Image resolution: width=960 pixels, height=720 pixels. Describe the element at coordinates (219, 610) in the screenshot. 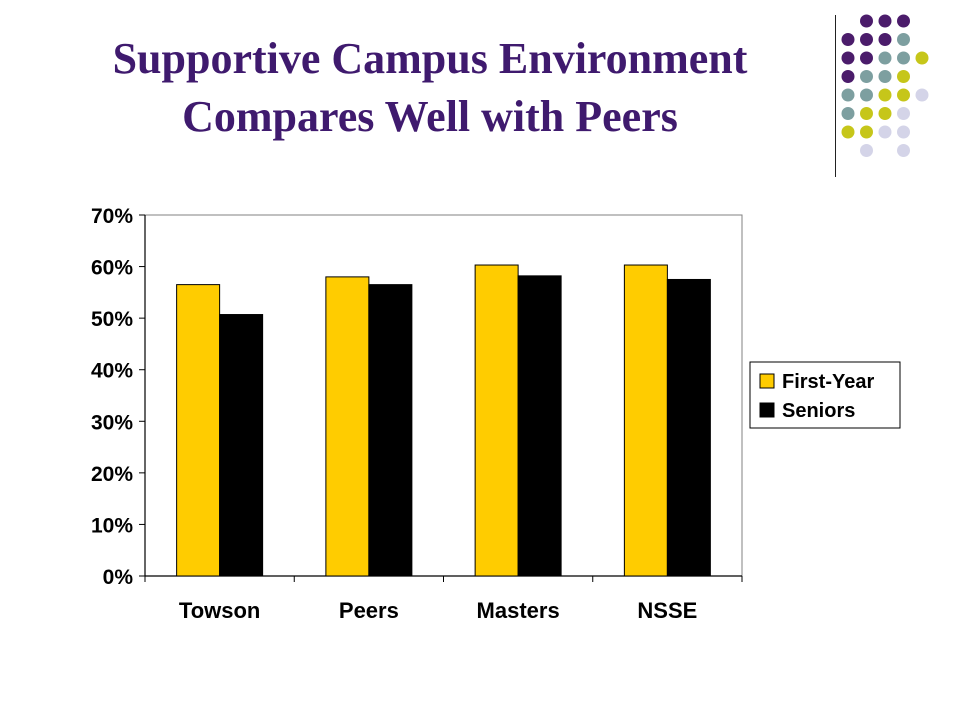

I see `x-category-label: Towson` at that location.